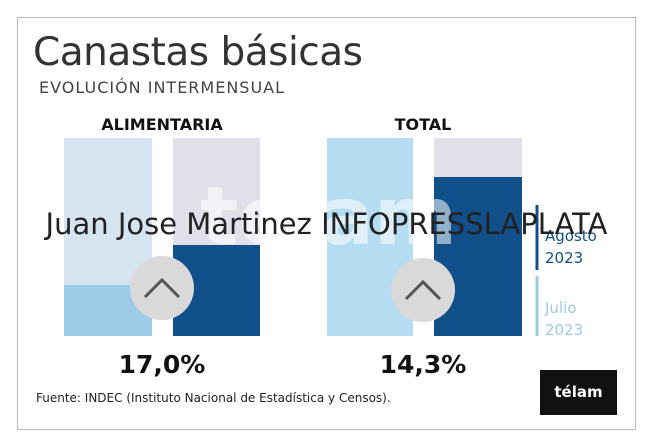  I want to click on legend-label: Julio 2023, so click(564, 319).